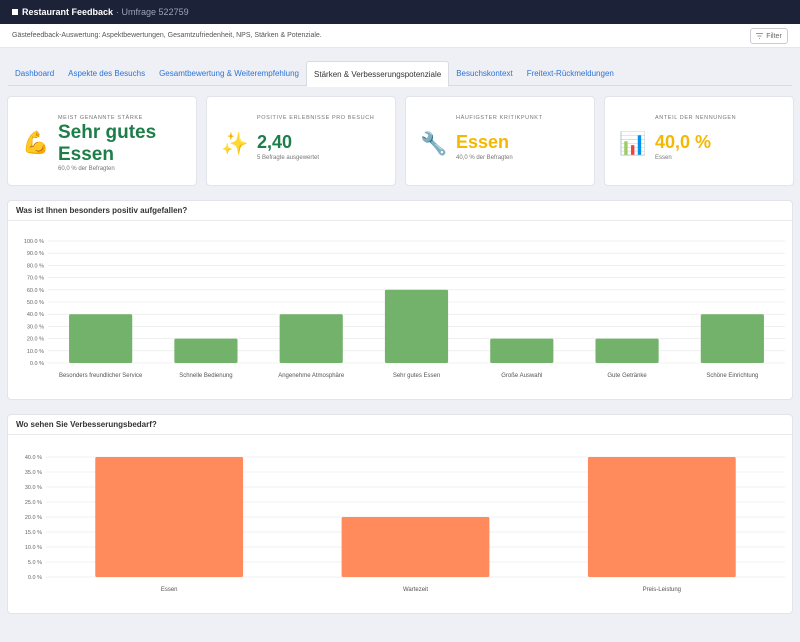  Describe the element at coordinates (434, 143) in the screenshot. I see `wrench-icon: 🔧` at that location.